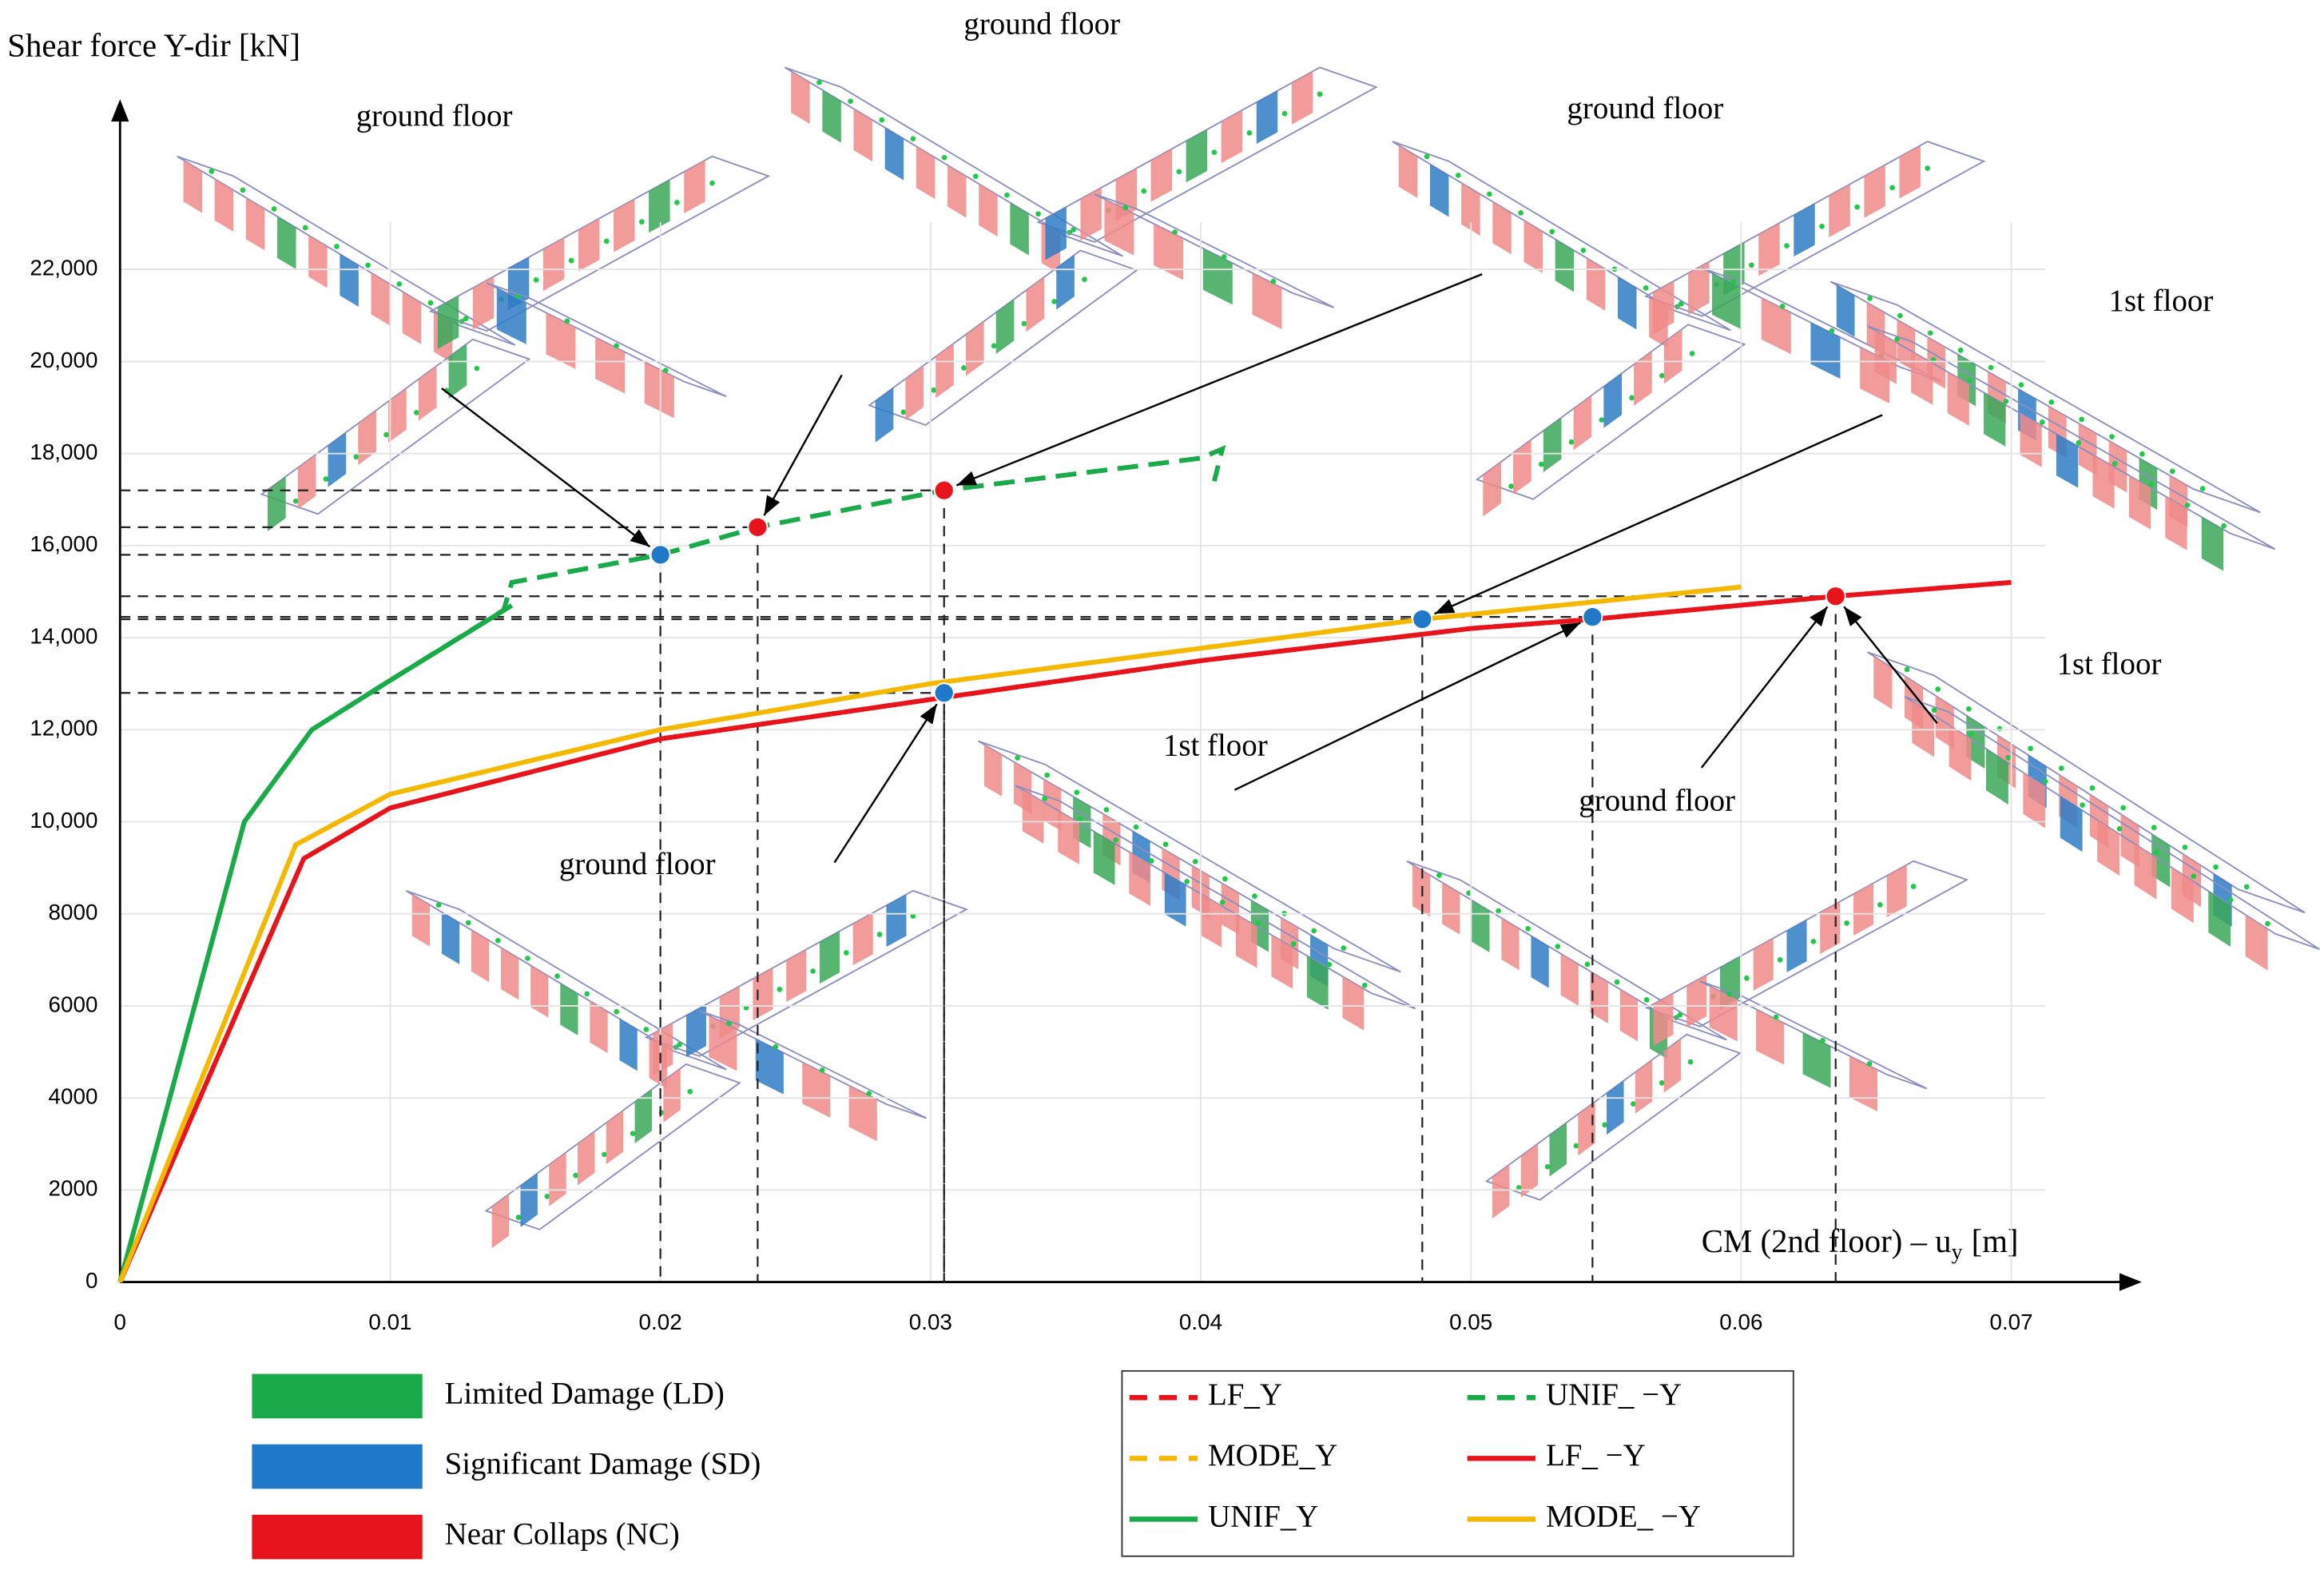 This screenshot has height=1574, width=2324. Describe the element at coordinates (1457, 1463) in the screenshot. I see `line-legend-box` at that location.